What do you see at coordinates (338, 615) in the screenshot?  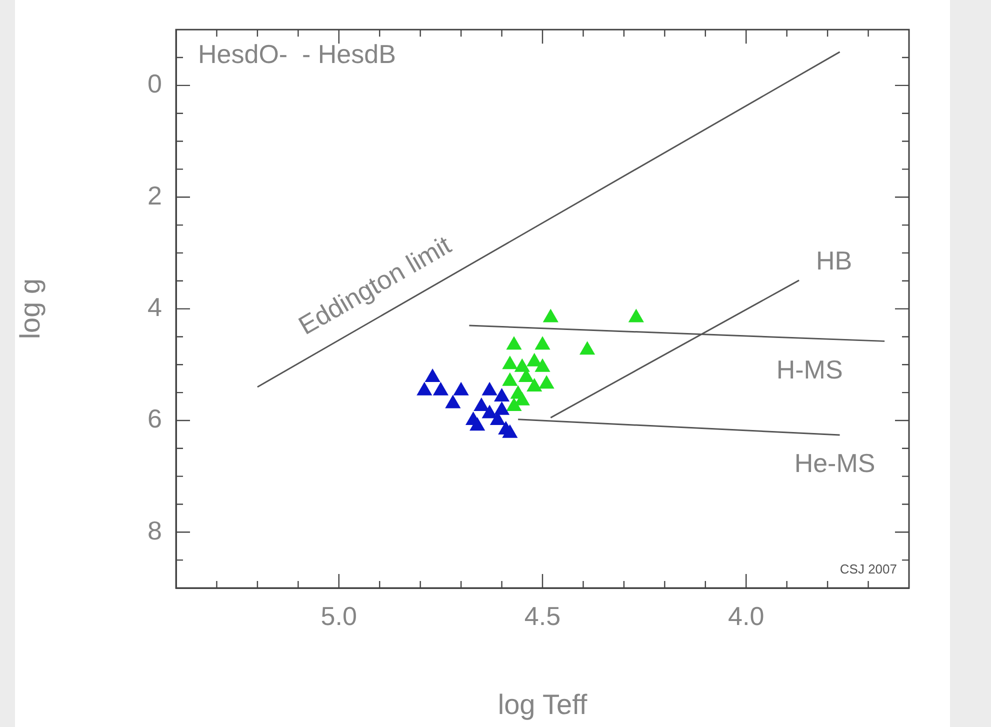 I see `x-tick-label: 5.0` at bounding box center [338, 615].